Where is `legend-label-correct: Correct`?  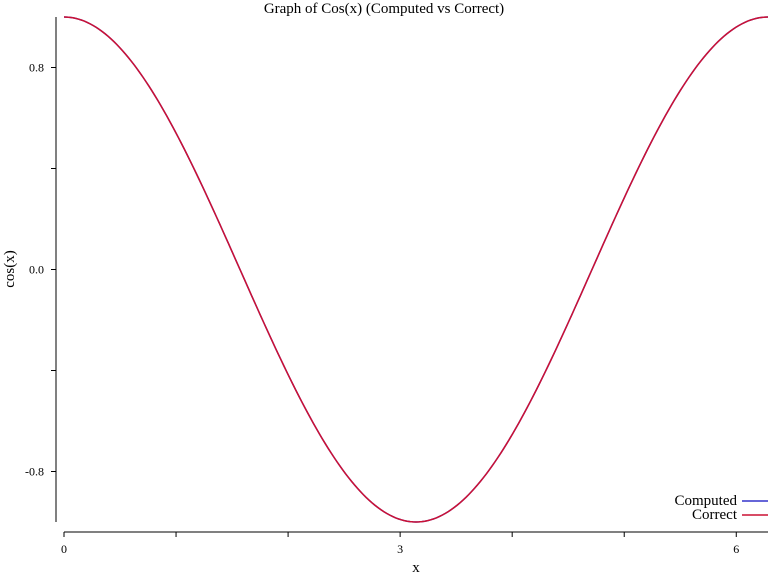
legend-label-correct: Correct is located at coordinates (715, 515).